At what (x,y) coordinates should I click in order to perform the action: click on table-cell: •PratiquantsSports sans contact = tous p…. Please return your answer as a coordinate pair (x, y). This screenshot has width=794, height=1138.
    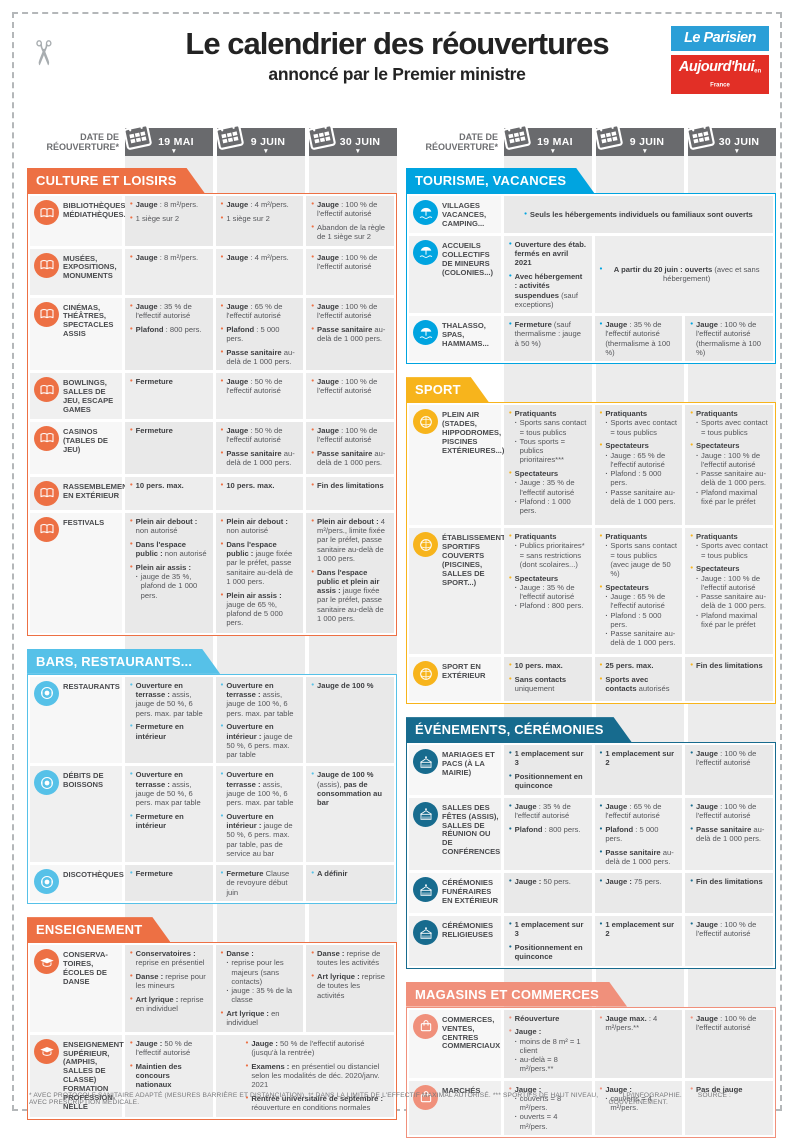
    Looking at the image, I should click on (638, 591).